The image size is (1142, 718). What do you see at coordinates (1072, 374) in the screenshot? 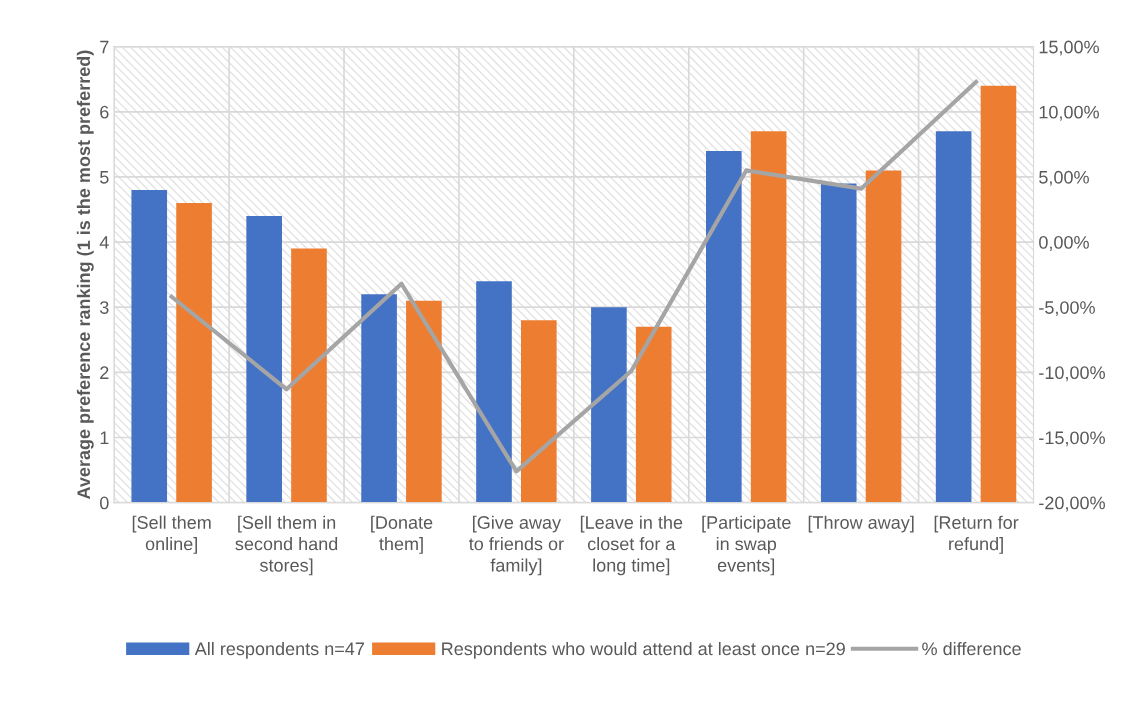
I see `y2-tick-label: -10,00%` at bounding box center [1072, 374].